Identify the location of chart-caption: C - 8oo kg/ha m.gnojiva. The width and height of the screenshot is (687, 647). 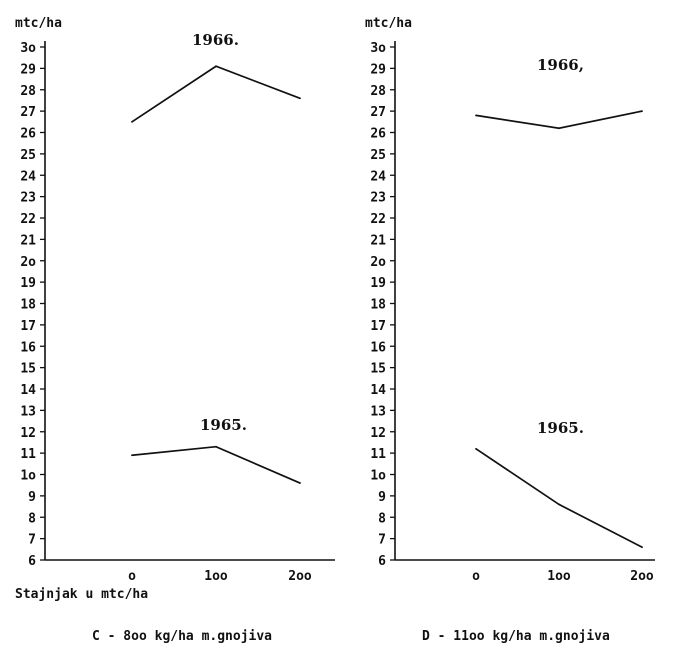
(182, 636).